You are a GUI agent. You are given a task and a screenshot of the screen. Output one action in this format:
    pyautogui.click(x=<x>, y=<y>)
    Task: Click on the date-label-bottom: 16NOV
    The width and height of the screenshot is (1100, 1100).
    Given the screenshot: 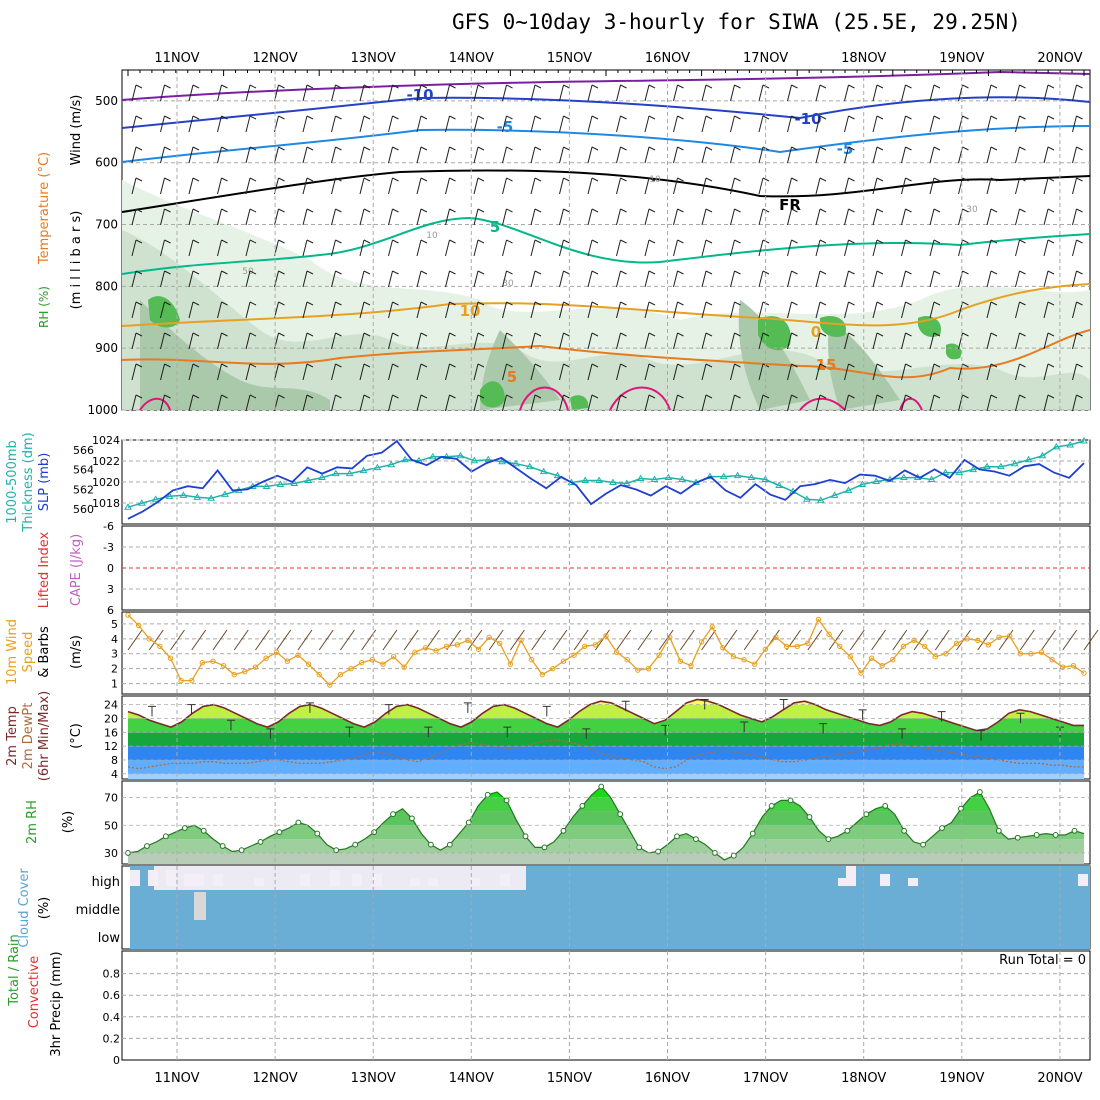 What is the action you would take?
    pyautogui.click(x=667, y=1078)
    